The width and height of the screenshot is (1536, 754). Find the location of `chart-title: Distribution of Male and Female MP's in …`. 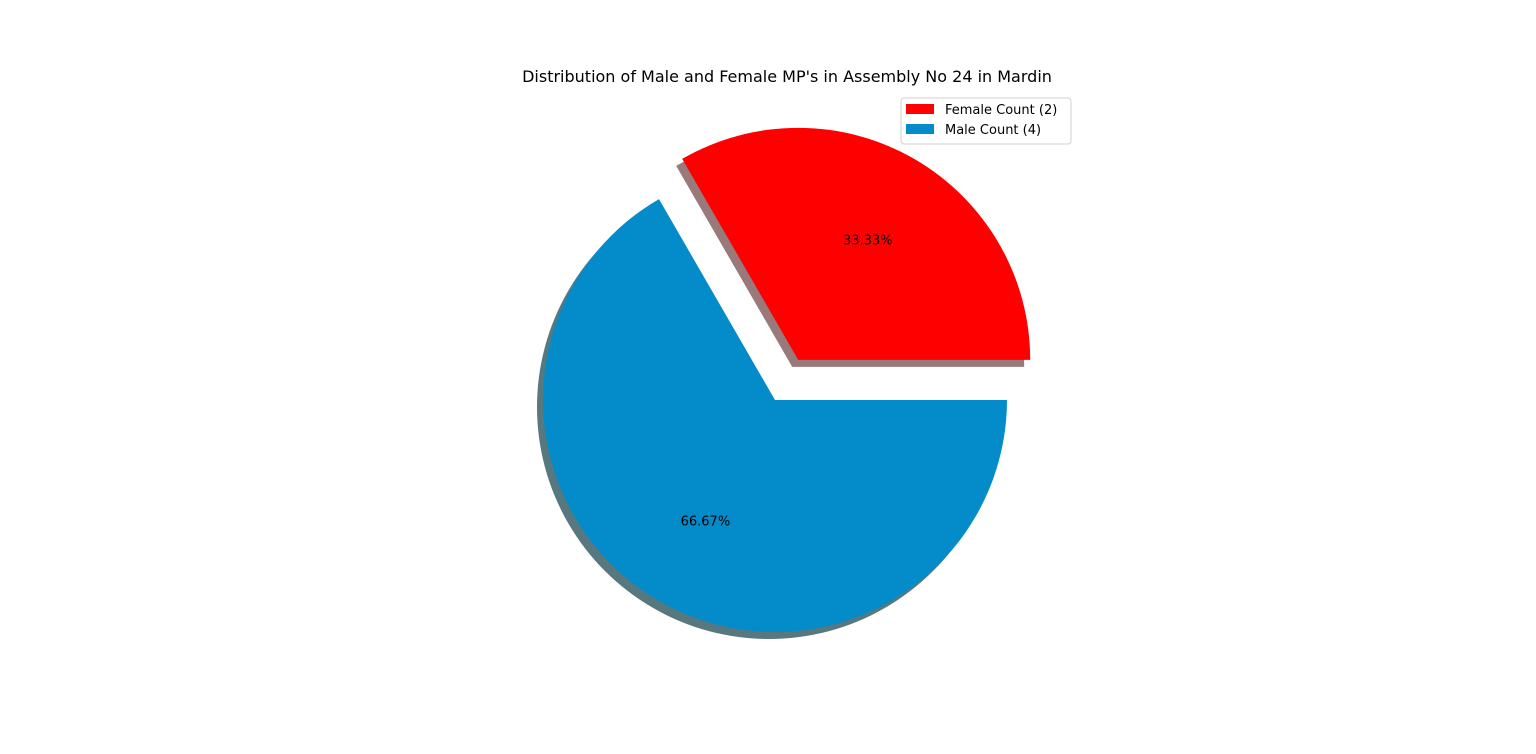

chart-title: Distribution of Male and Female MP's in … is located at coordinates (787, 76).